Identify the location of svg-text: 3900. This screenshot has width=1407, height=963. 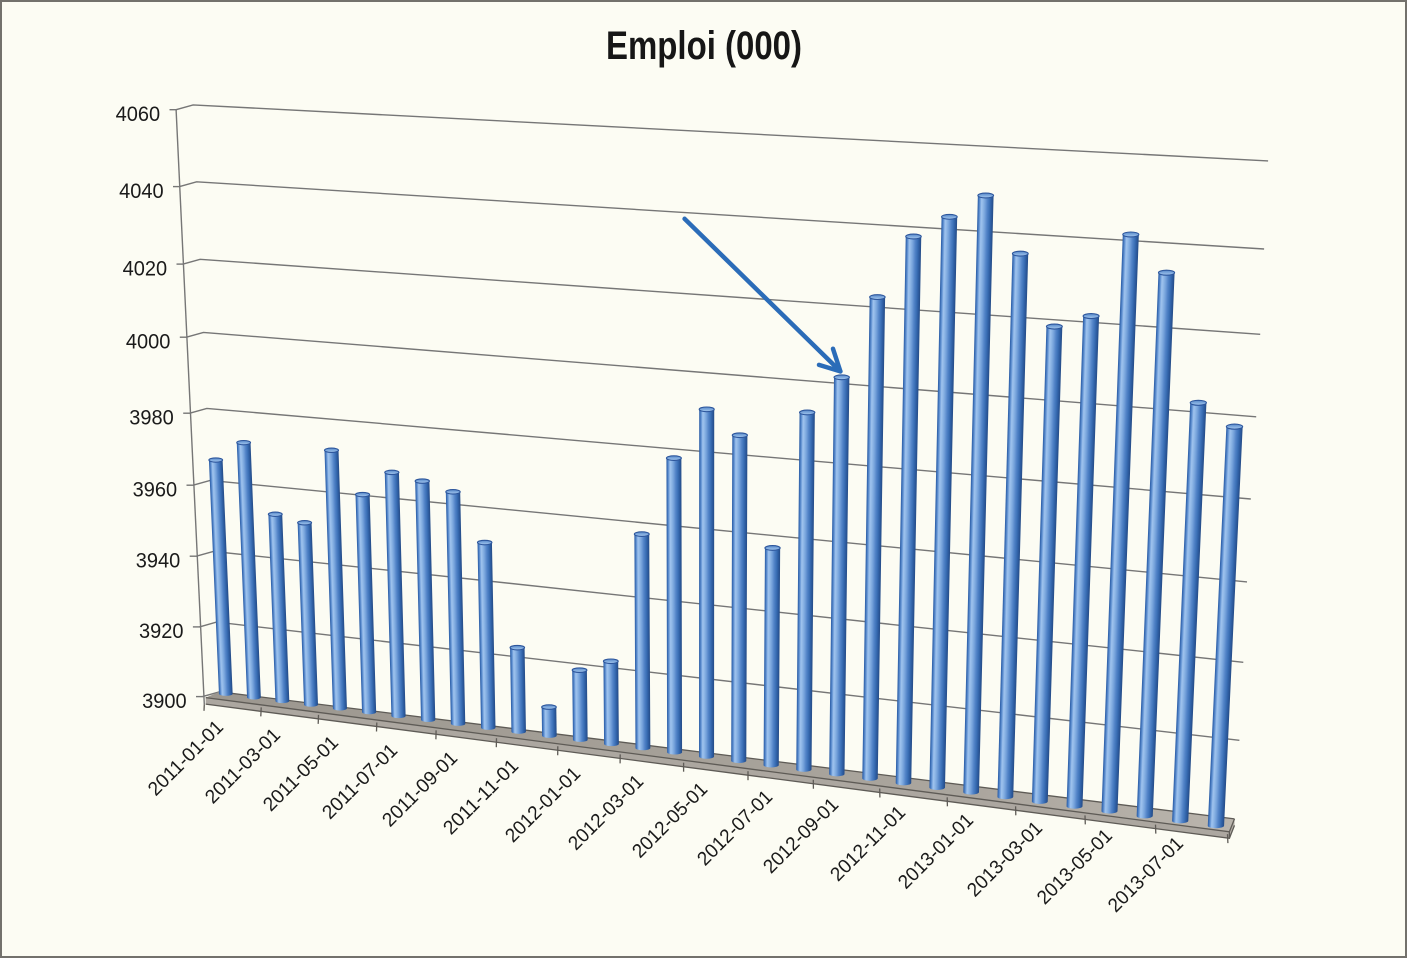
(164, 701).